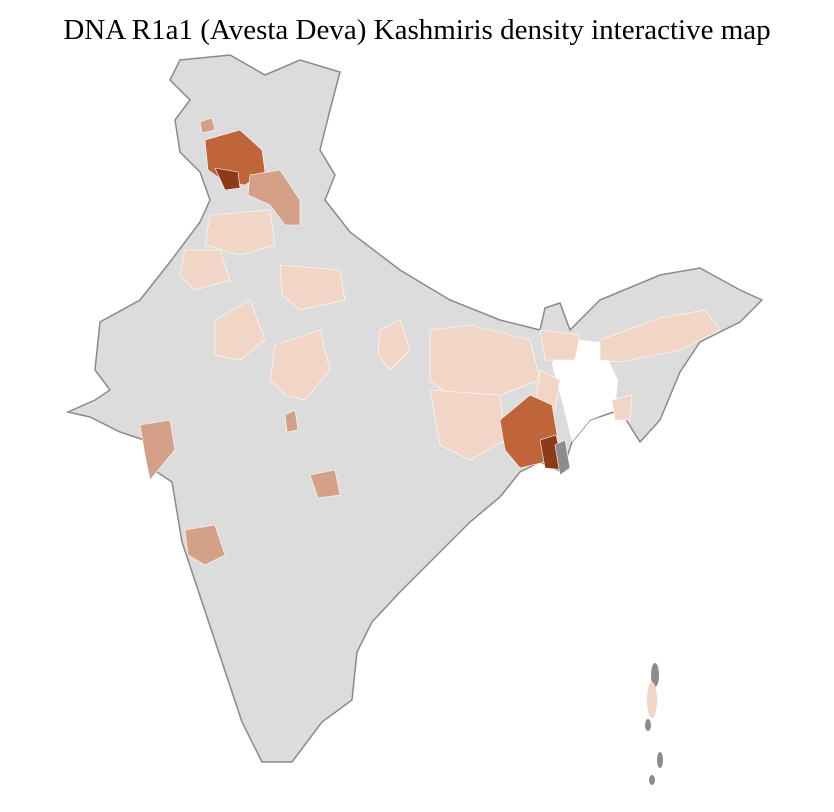 The height and width of the screenshot is (812, 834). Describe the element at coordinates (660, 336) in the screenshot. I see `region-assam` at that location.